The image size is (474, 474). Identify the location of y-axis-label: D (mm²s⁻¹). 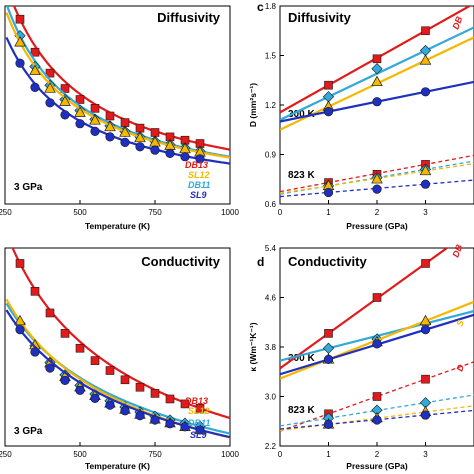
(253, 105).